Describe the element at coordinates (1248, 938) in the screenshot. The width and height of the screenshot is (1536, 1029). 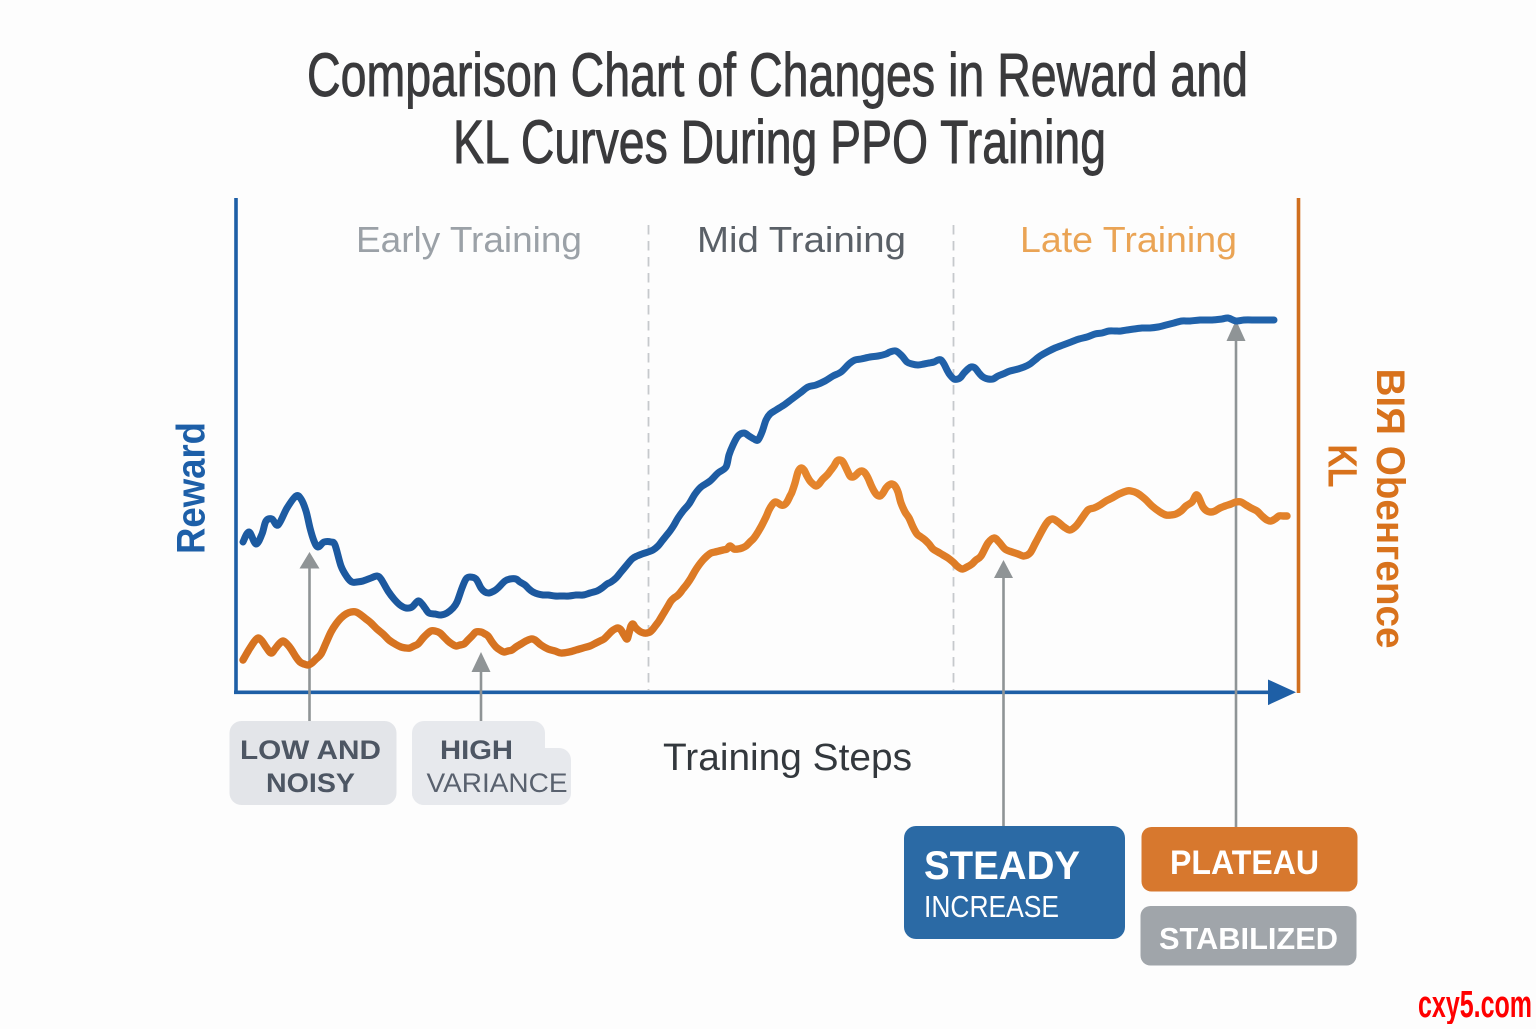
I see `svg-text: STABILIZED` at that location.